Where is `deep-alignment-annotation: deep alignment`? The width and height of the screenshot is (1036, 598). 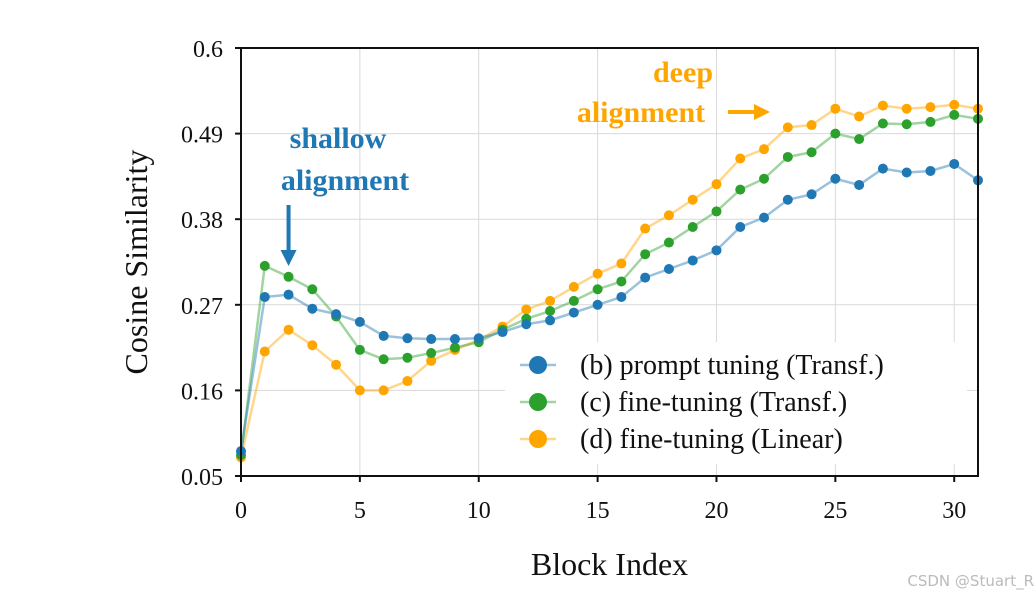 deep-alignment-annotation: deep alignment is located at coordinates (673, 92).